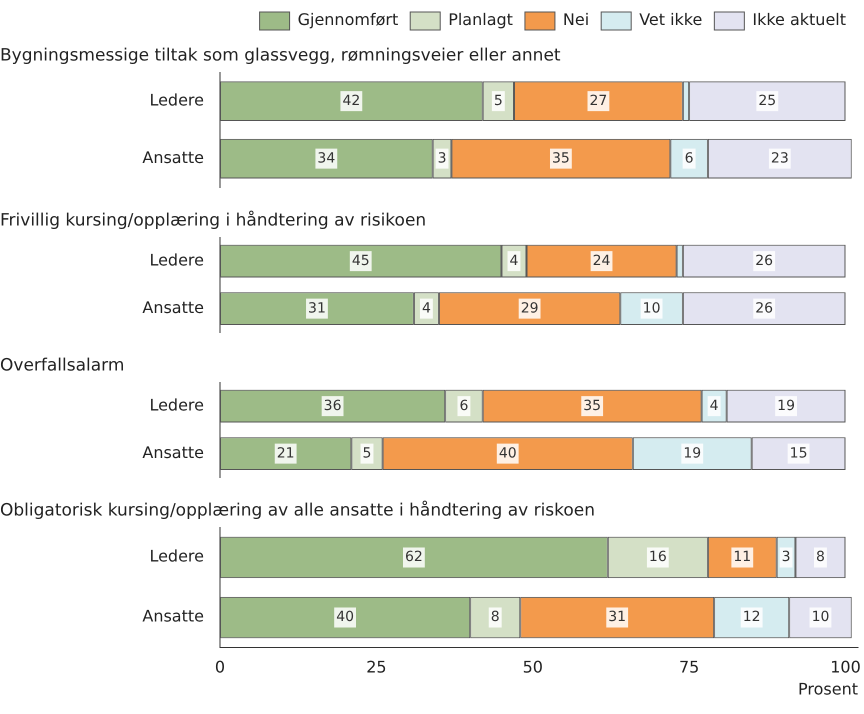 Image resolution: width=864 pixels, height=714 pixels. Describe the element at coordinates (742, 557) in the screenshot. I see `data-label: 11` at that location.